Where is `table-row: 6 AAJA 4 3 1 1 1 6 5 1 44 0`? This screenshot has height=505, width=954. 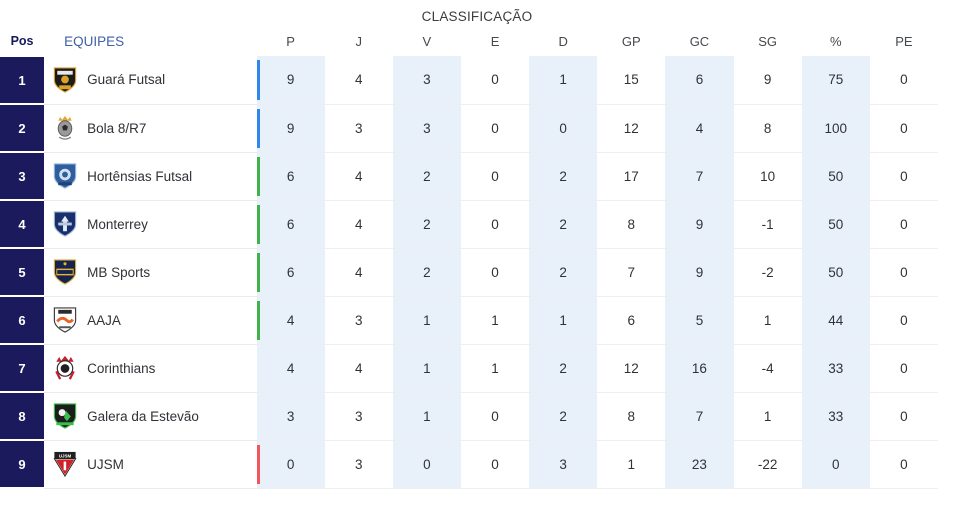
table-row: 6 AAJA 4 3 1 1 1 6 5 1 44 0 is located at coordinates (469, 320).